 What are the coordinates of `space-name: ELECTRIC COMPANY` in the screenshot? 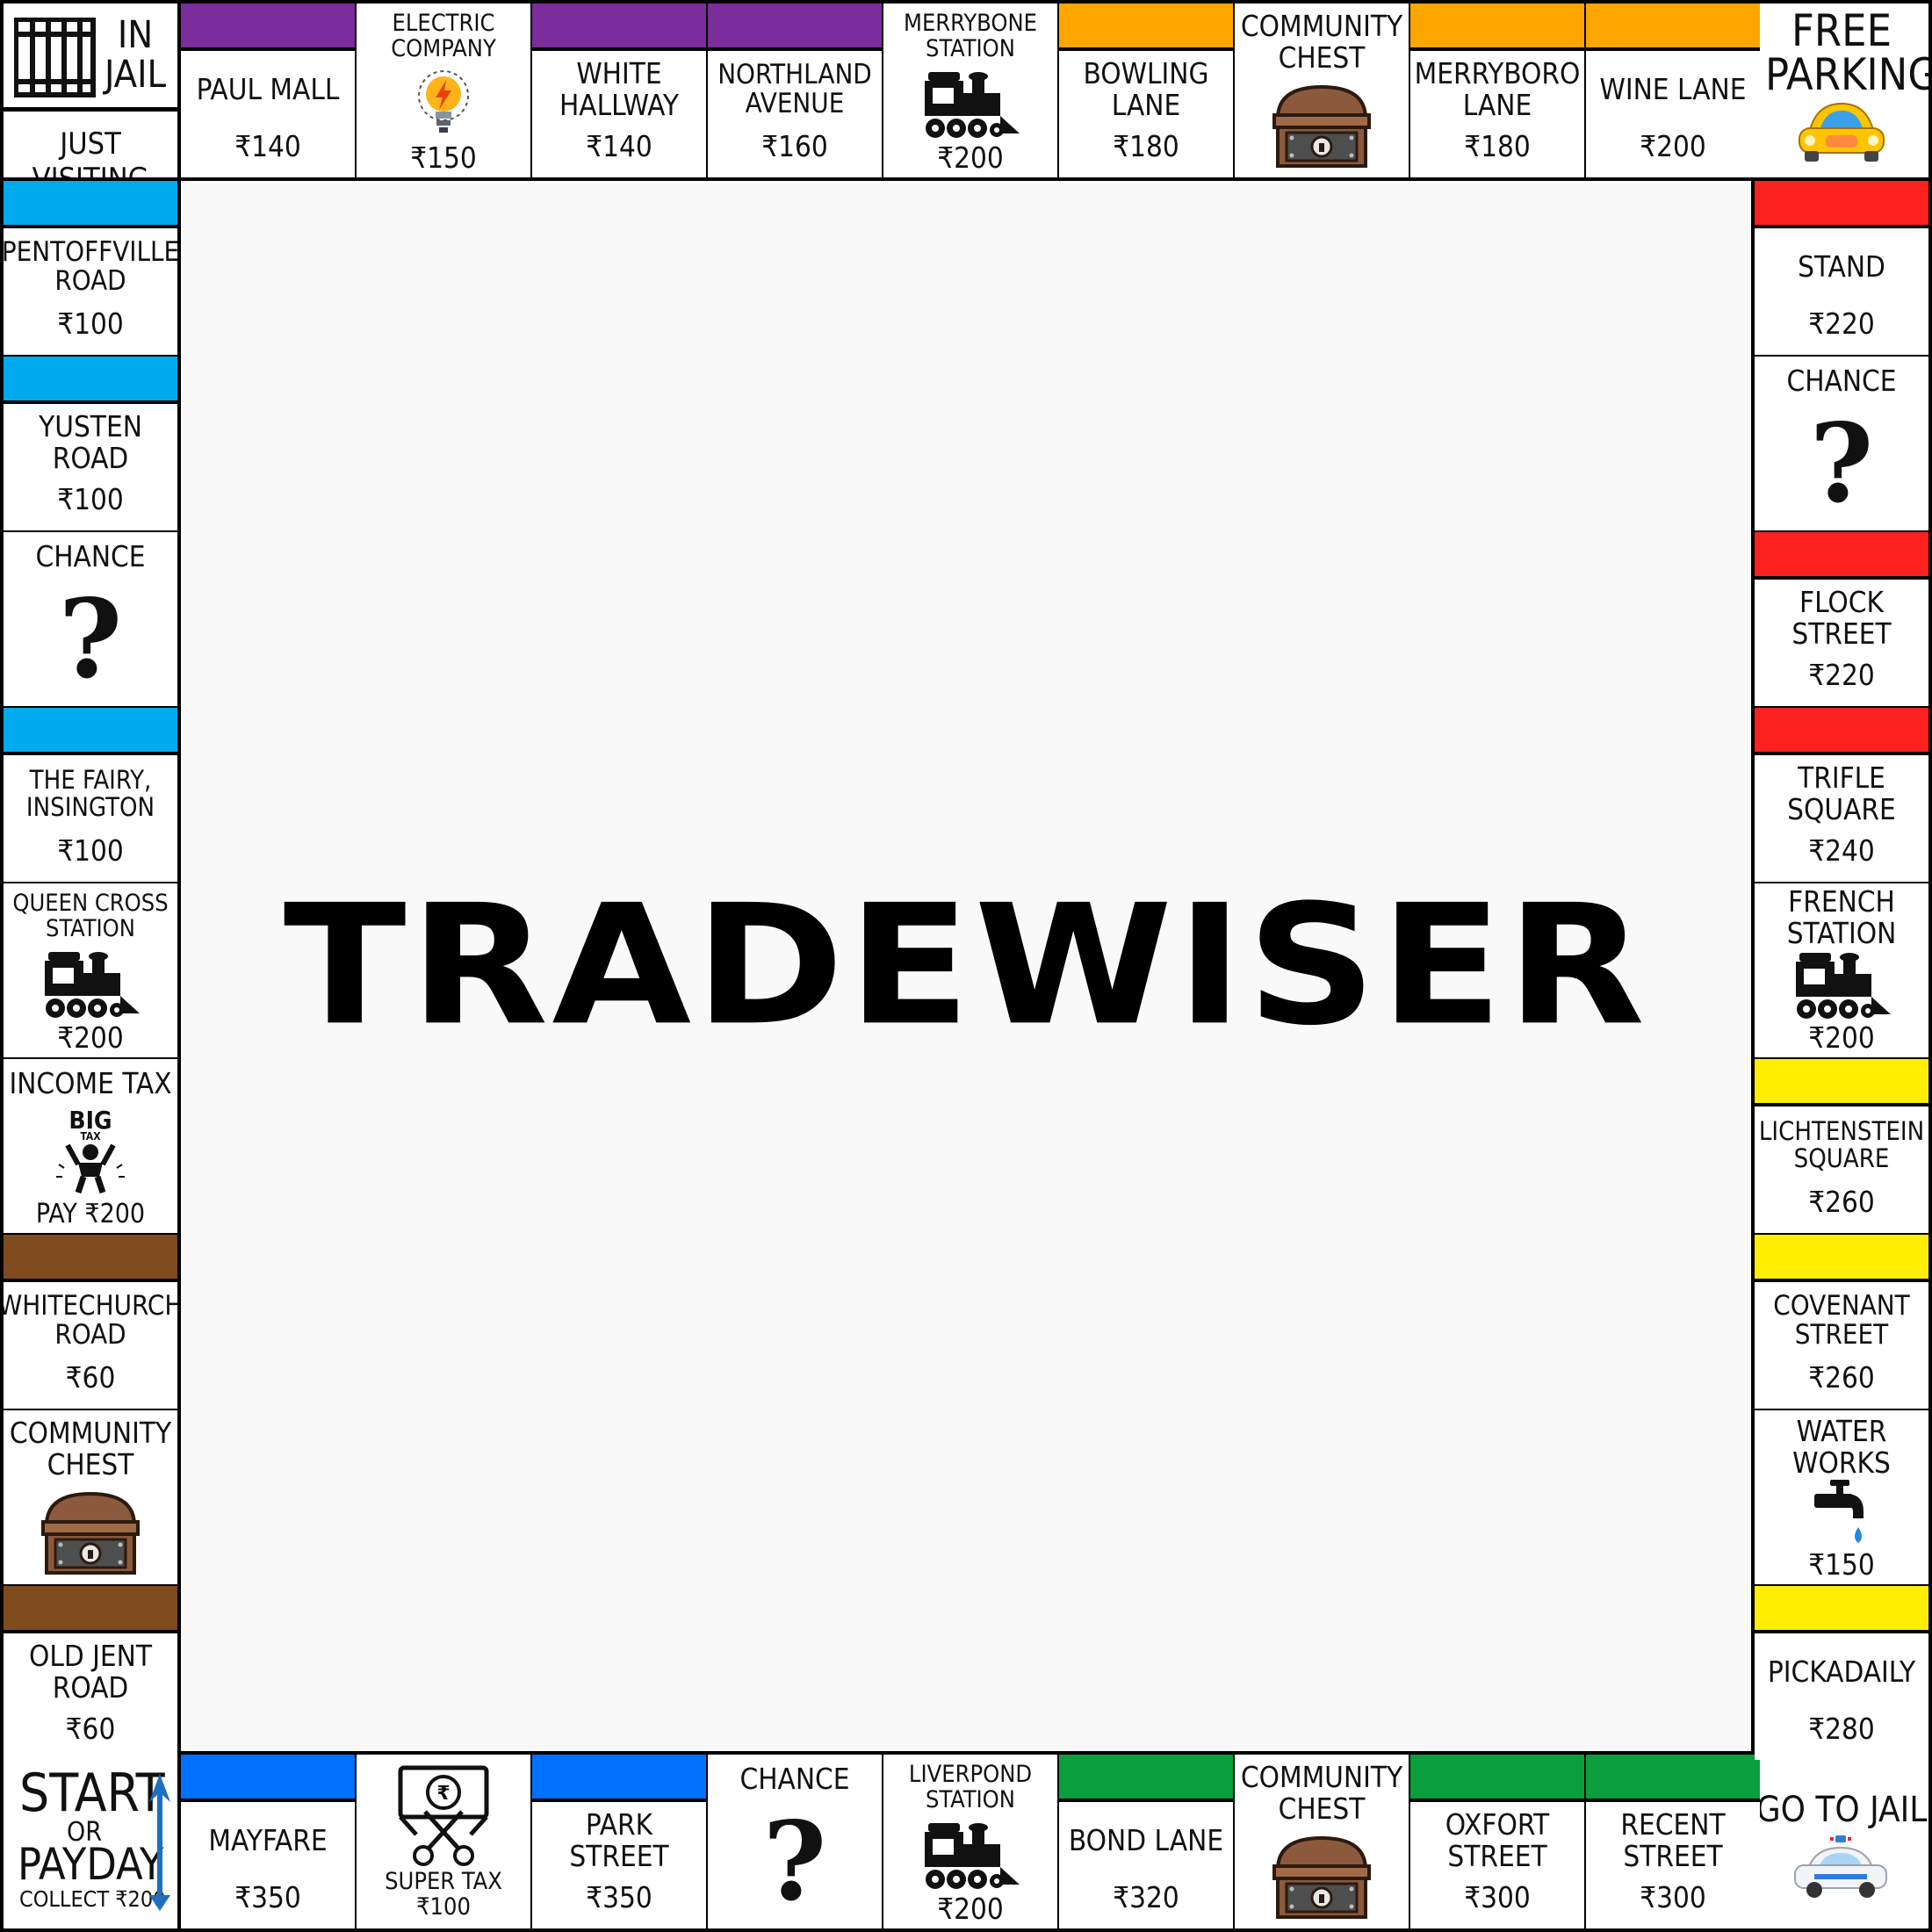 It's located at (443, 36).